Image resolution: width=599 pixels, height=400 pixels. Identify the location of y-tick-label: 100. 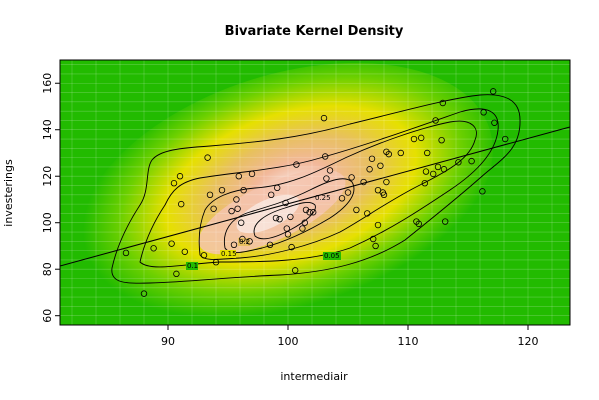
(47, 222).